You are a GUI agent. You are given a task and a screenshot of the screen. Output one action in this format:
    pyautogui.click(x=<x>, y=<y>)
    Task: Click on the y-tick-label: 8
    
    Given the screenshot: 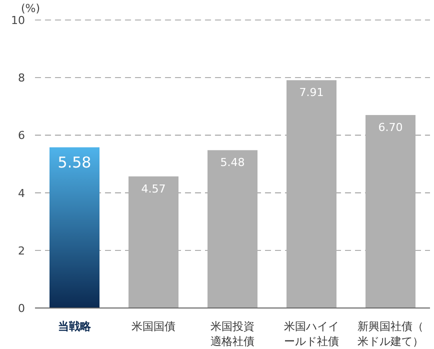 What is the action you would take?
    pyautogui.click(x=21, y=78)
    